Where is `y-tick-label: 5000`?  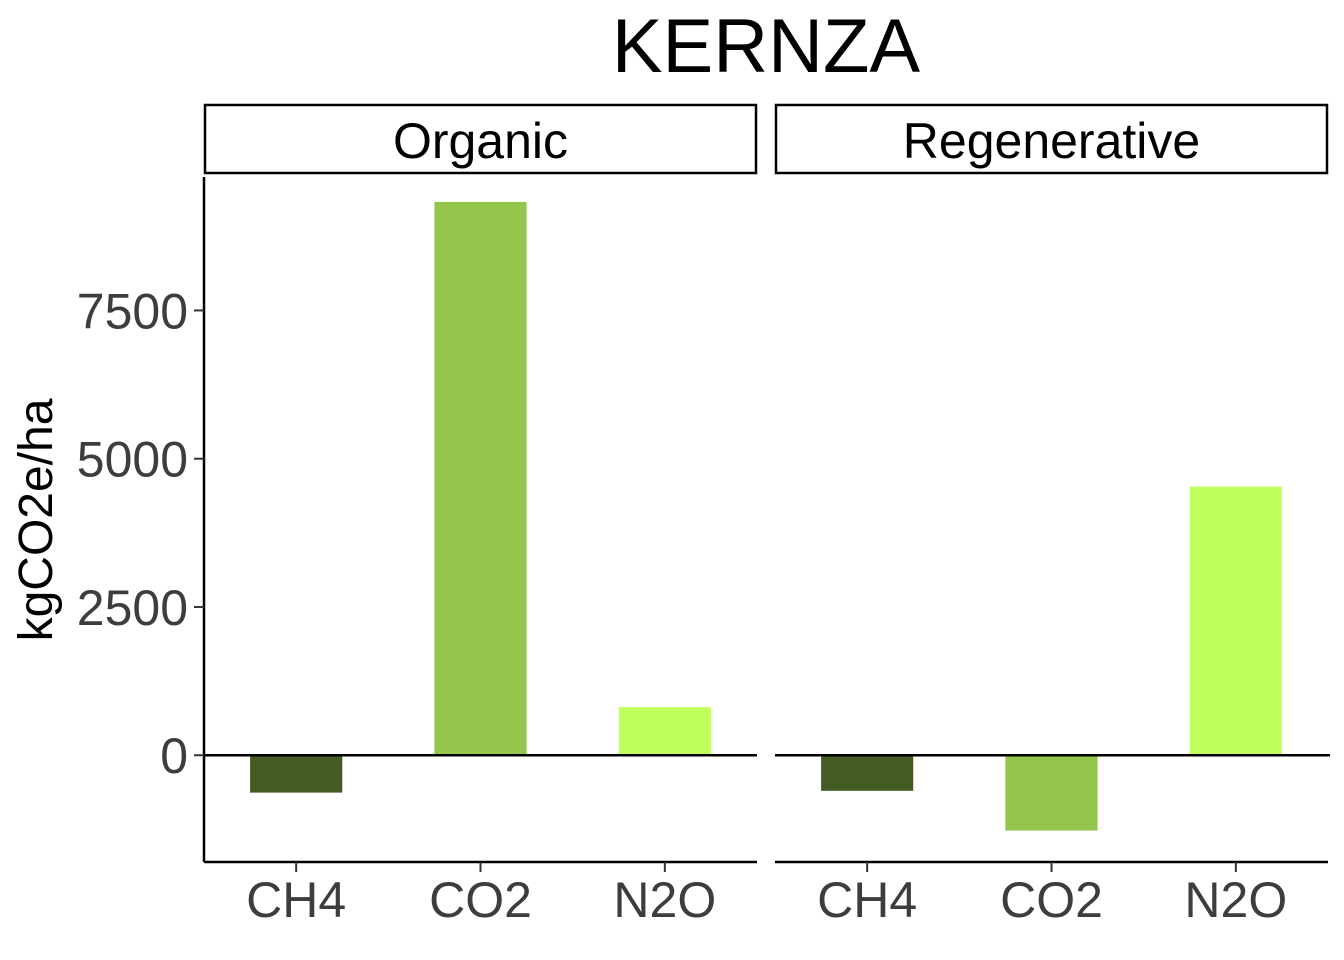 y-tick-label: 5000 is located at coordinates (132, 460).